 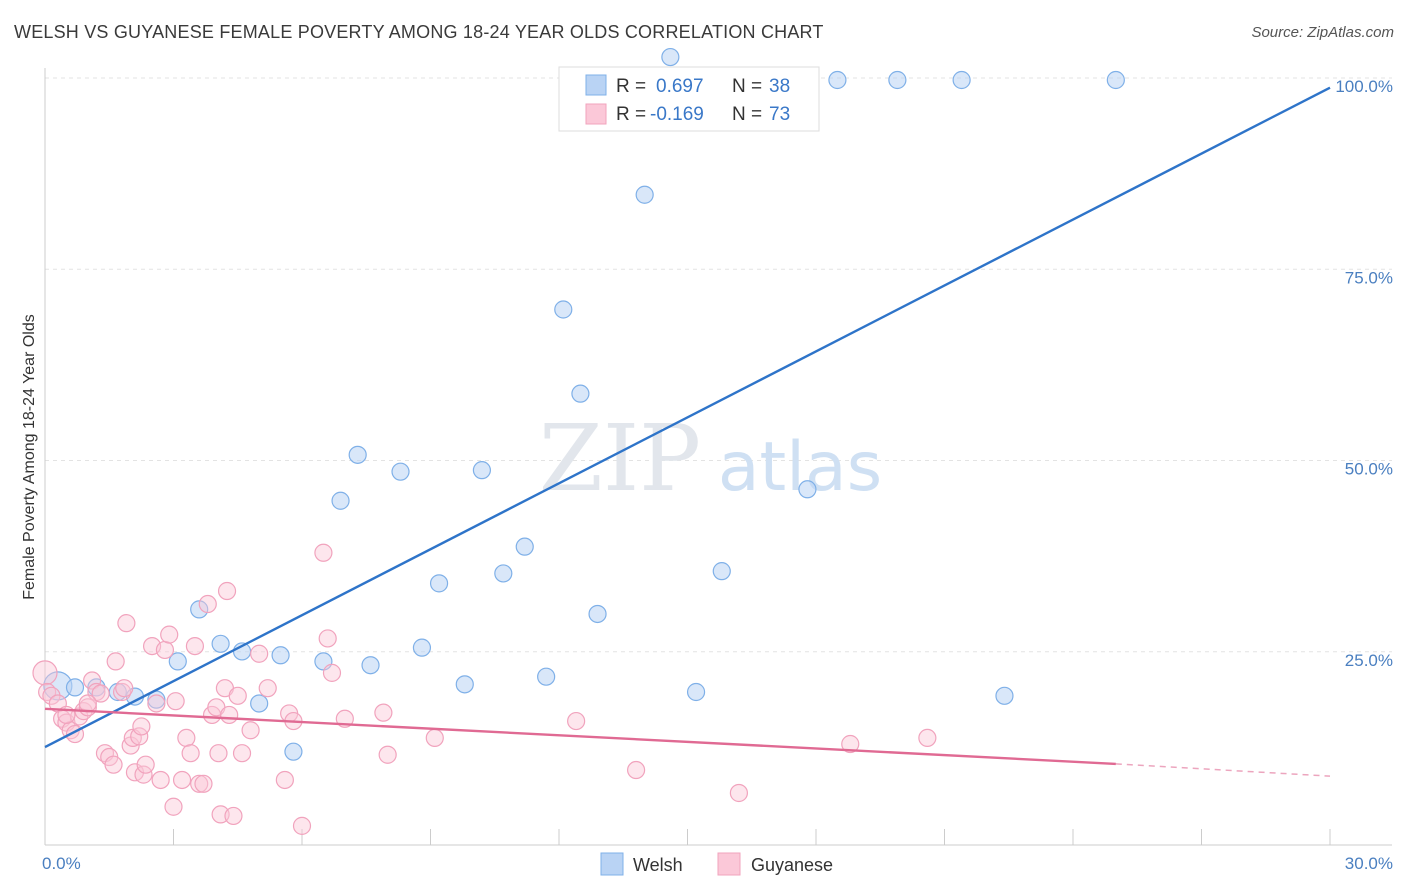 What do you see at coordinates (680, 86) in the screenshot?
I see `legend-r-value-welsh: 0.697` at bounding box center [680, 86].